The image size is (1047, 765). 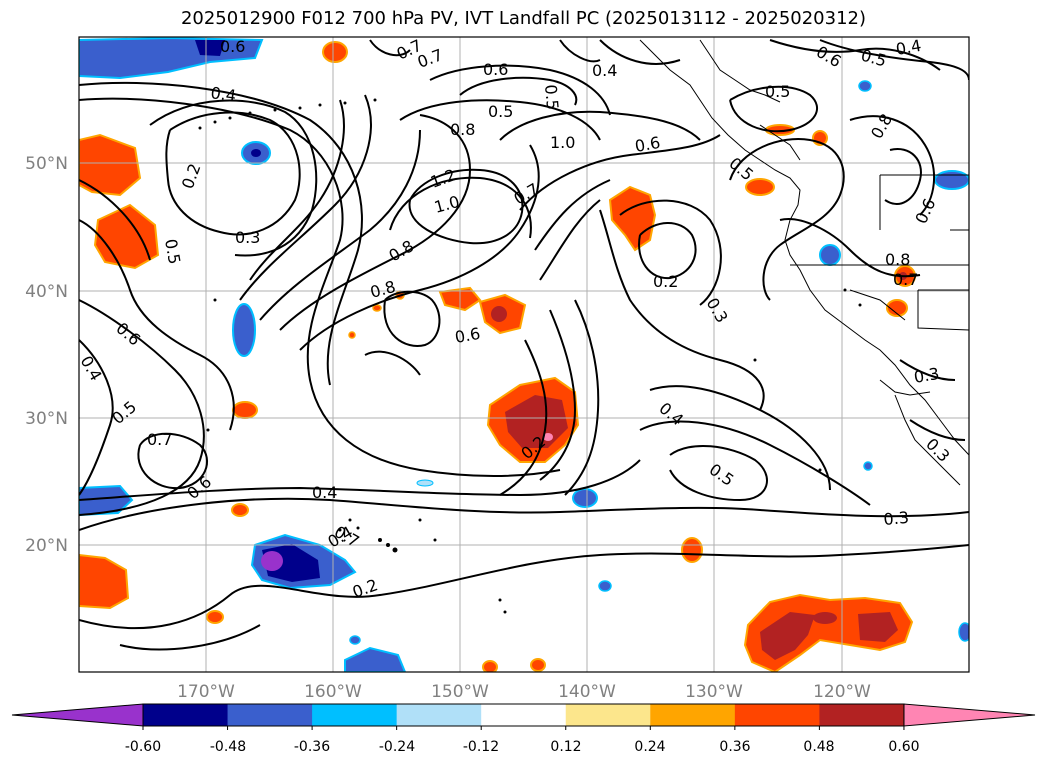 What do you see at coordinates (649, 747) in the screenshot?
I see `colorbar-tick-label: 0.24` at bounding box center [649, 747].